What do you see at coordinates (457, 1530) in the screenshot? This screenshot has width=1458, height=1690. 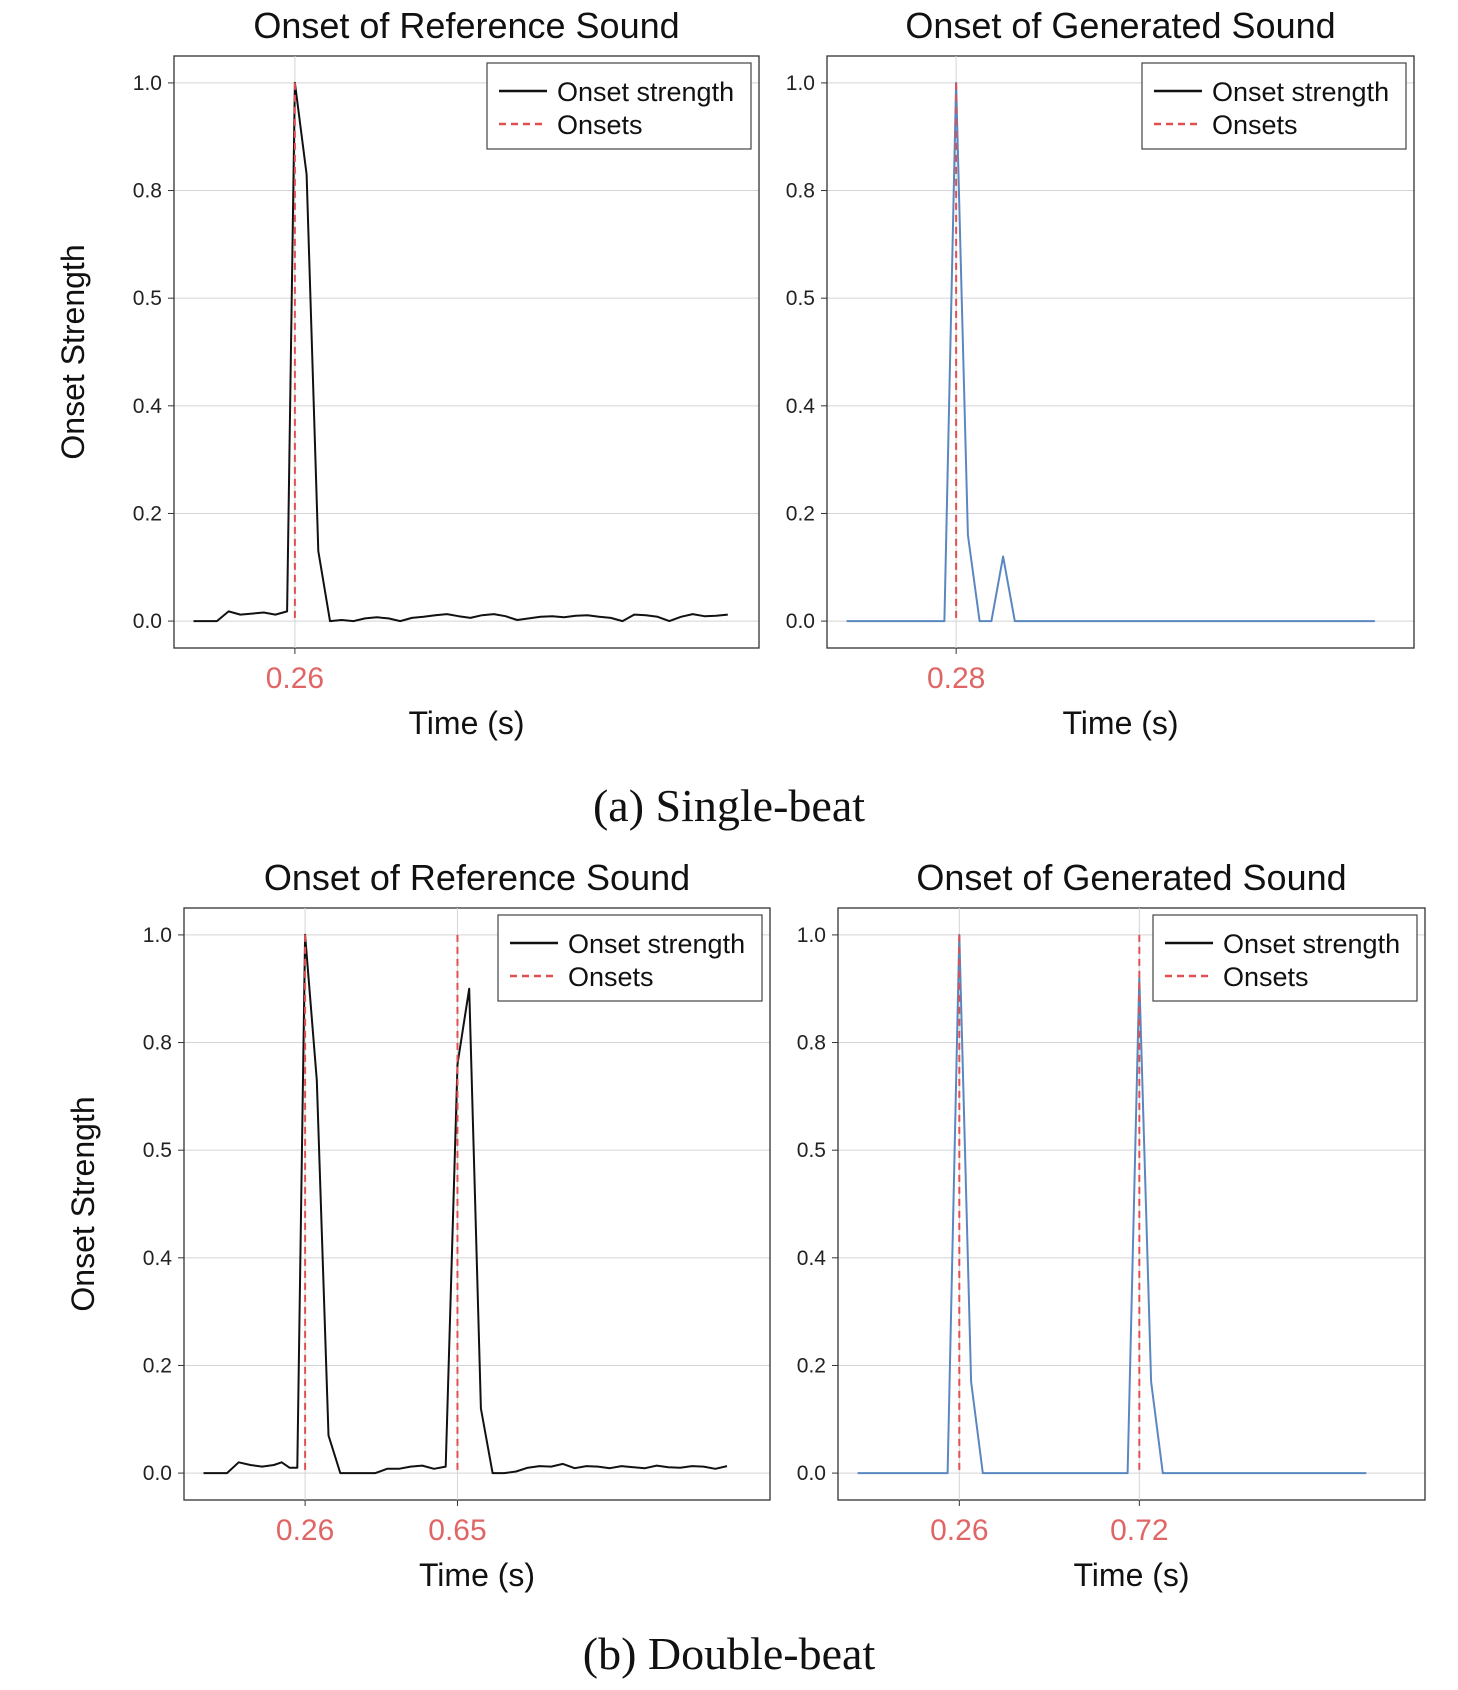 I see `onset-label: 0.65` at bounding box center [457, 1530].